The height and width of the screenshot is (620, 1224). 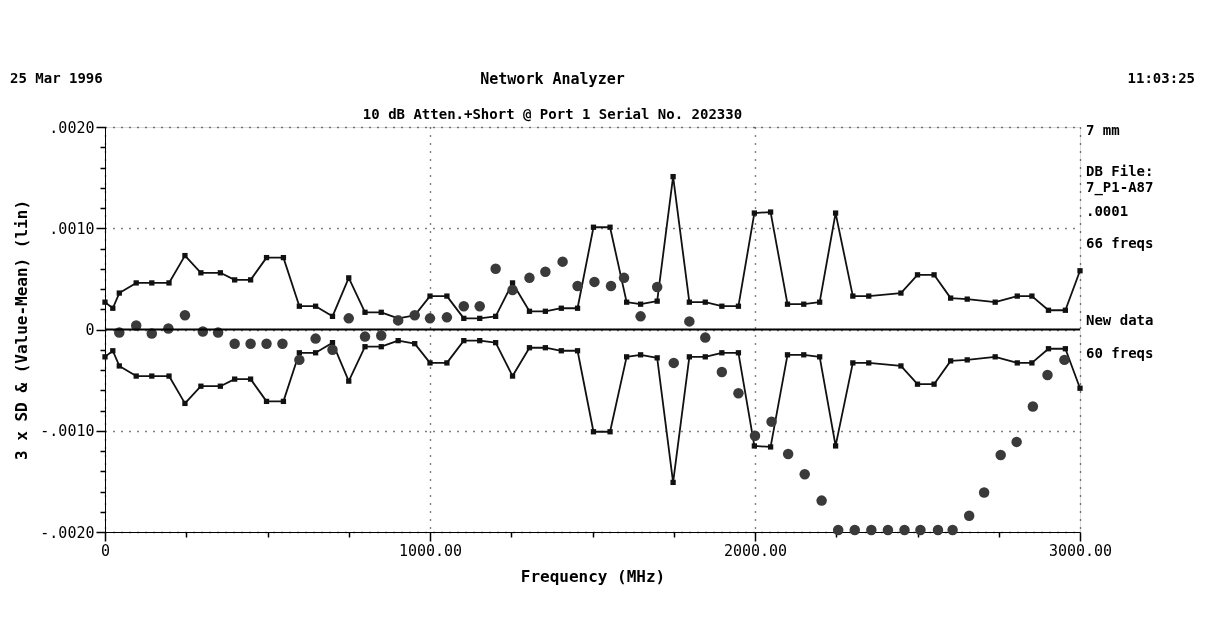 What do you see at coordinates (22, 330) in the screenshot?
I see `y-axis-title: 3 x SD & (Value-Mean) (lin)` at bounding box center [22, 330].